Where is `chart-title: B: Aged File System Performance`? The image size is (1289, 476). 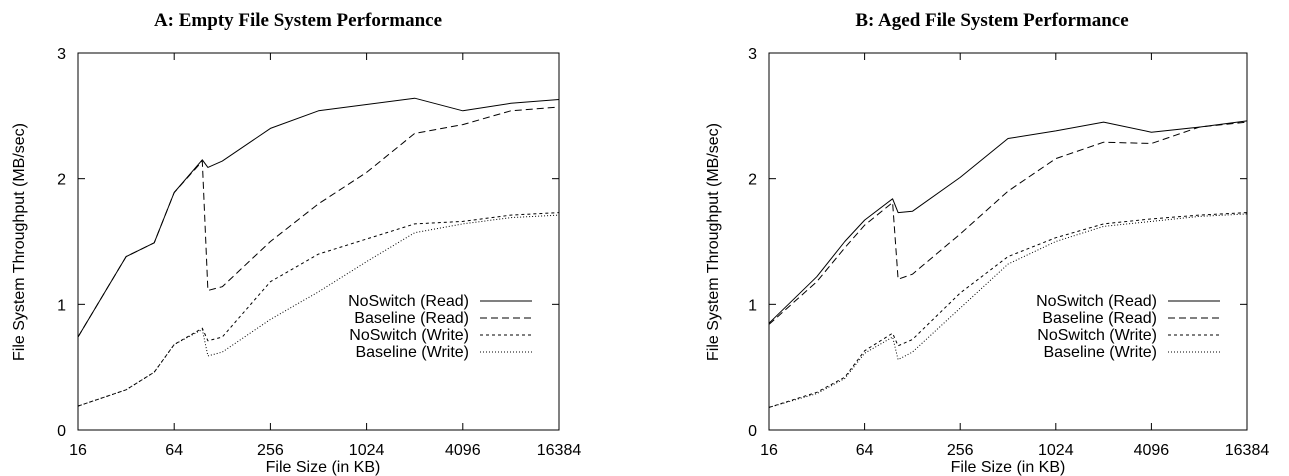 chart-title: B: Aged File System Performance is located at coordinates (991, 20).